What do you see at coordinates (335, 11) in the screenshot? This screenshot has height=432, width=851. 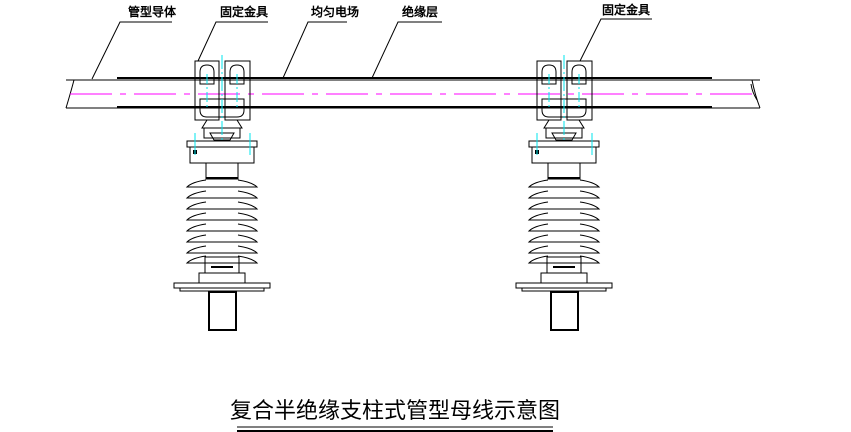 I see `svg-text: 均匀电场` at bounding box center [335, 11].